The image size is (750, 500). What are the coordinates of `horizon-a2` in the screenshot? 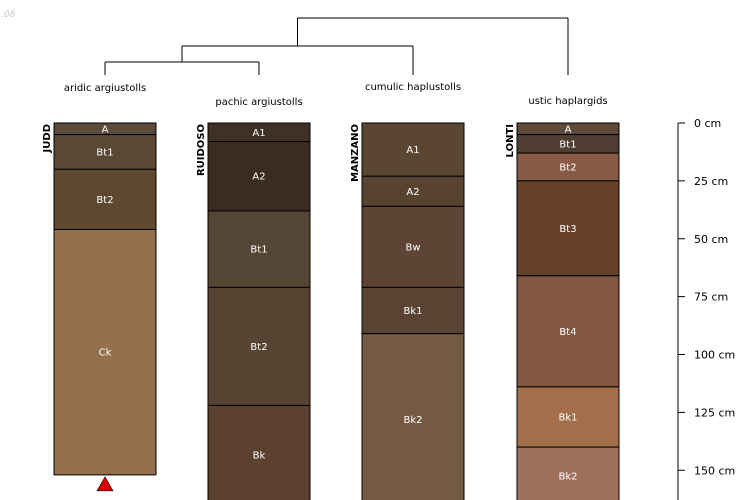 It's located at (259, 176).